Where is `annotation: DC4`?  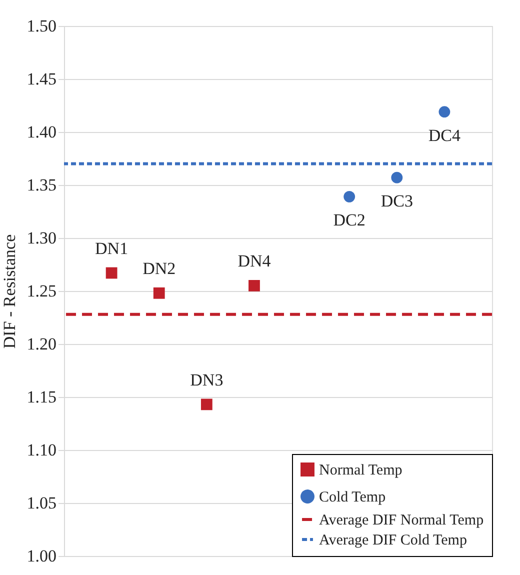
annotation: DC4 is located at coordinates (444, 135).